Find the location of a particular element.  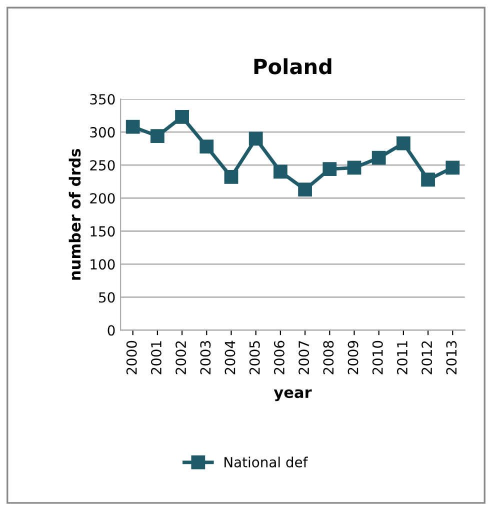

y-axis-title: number of drds is located at coordinates (74, 214).